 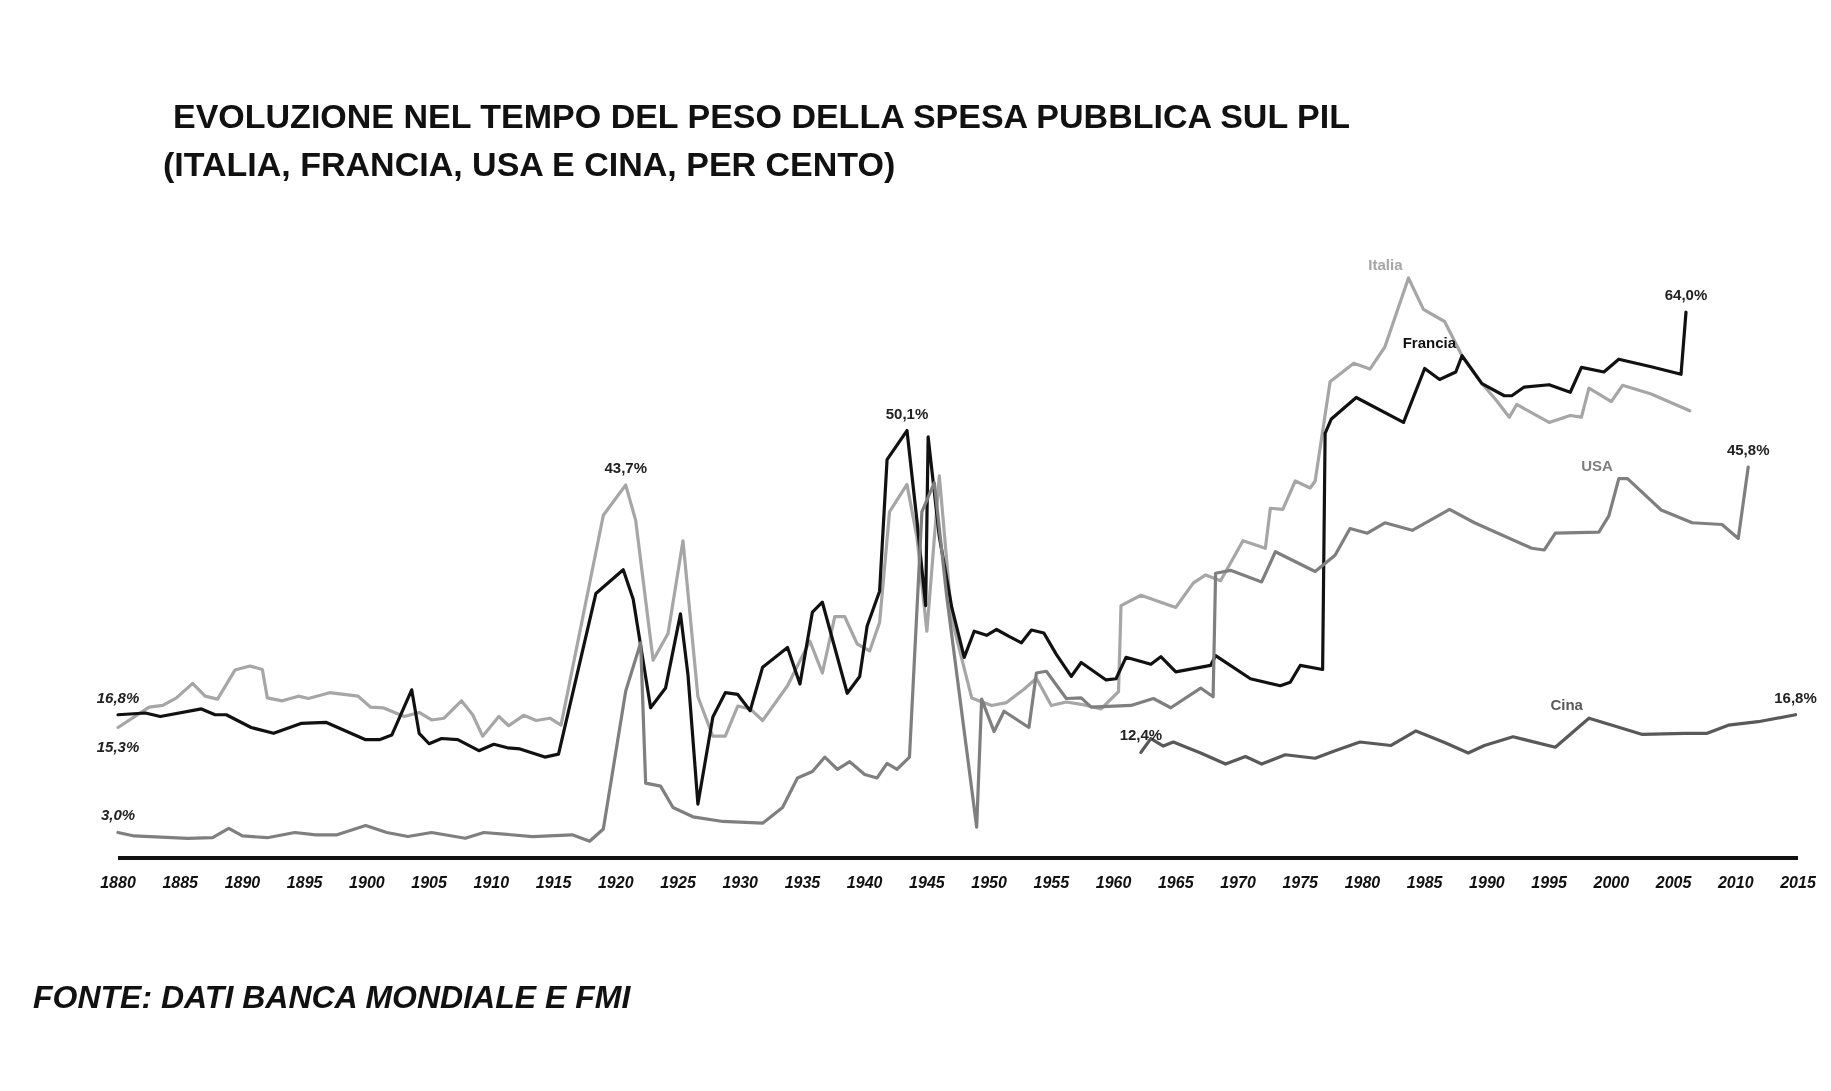 What do you see at coordinates (1141, 735) in the screenshot?
I see `annotation: 12,4%` at bounding box center [1141, 735].